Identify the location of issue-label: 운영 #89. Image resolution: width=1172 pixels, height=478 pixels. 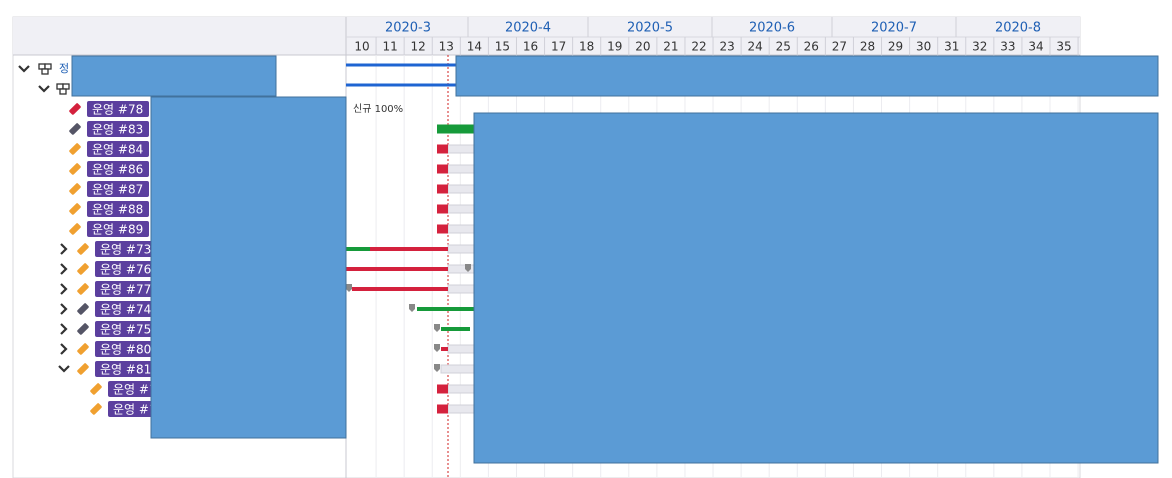
(117, 230).